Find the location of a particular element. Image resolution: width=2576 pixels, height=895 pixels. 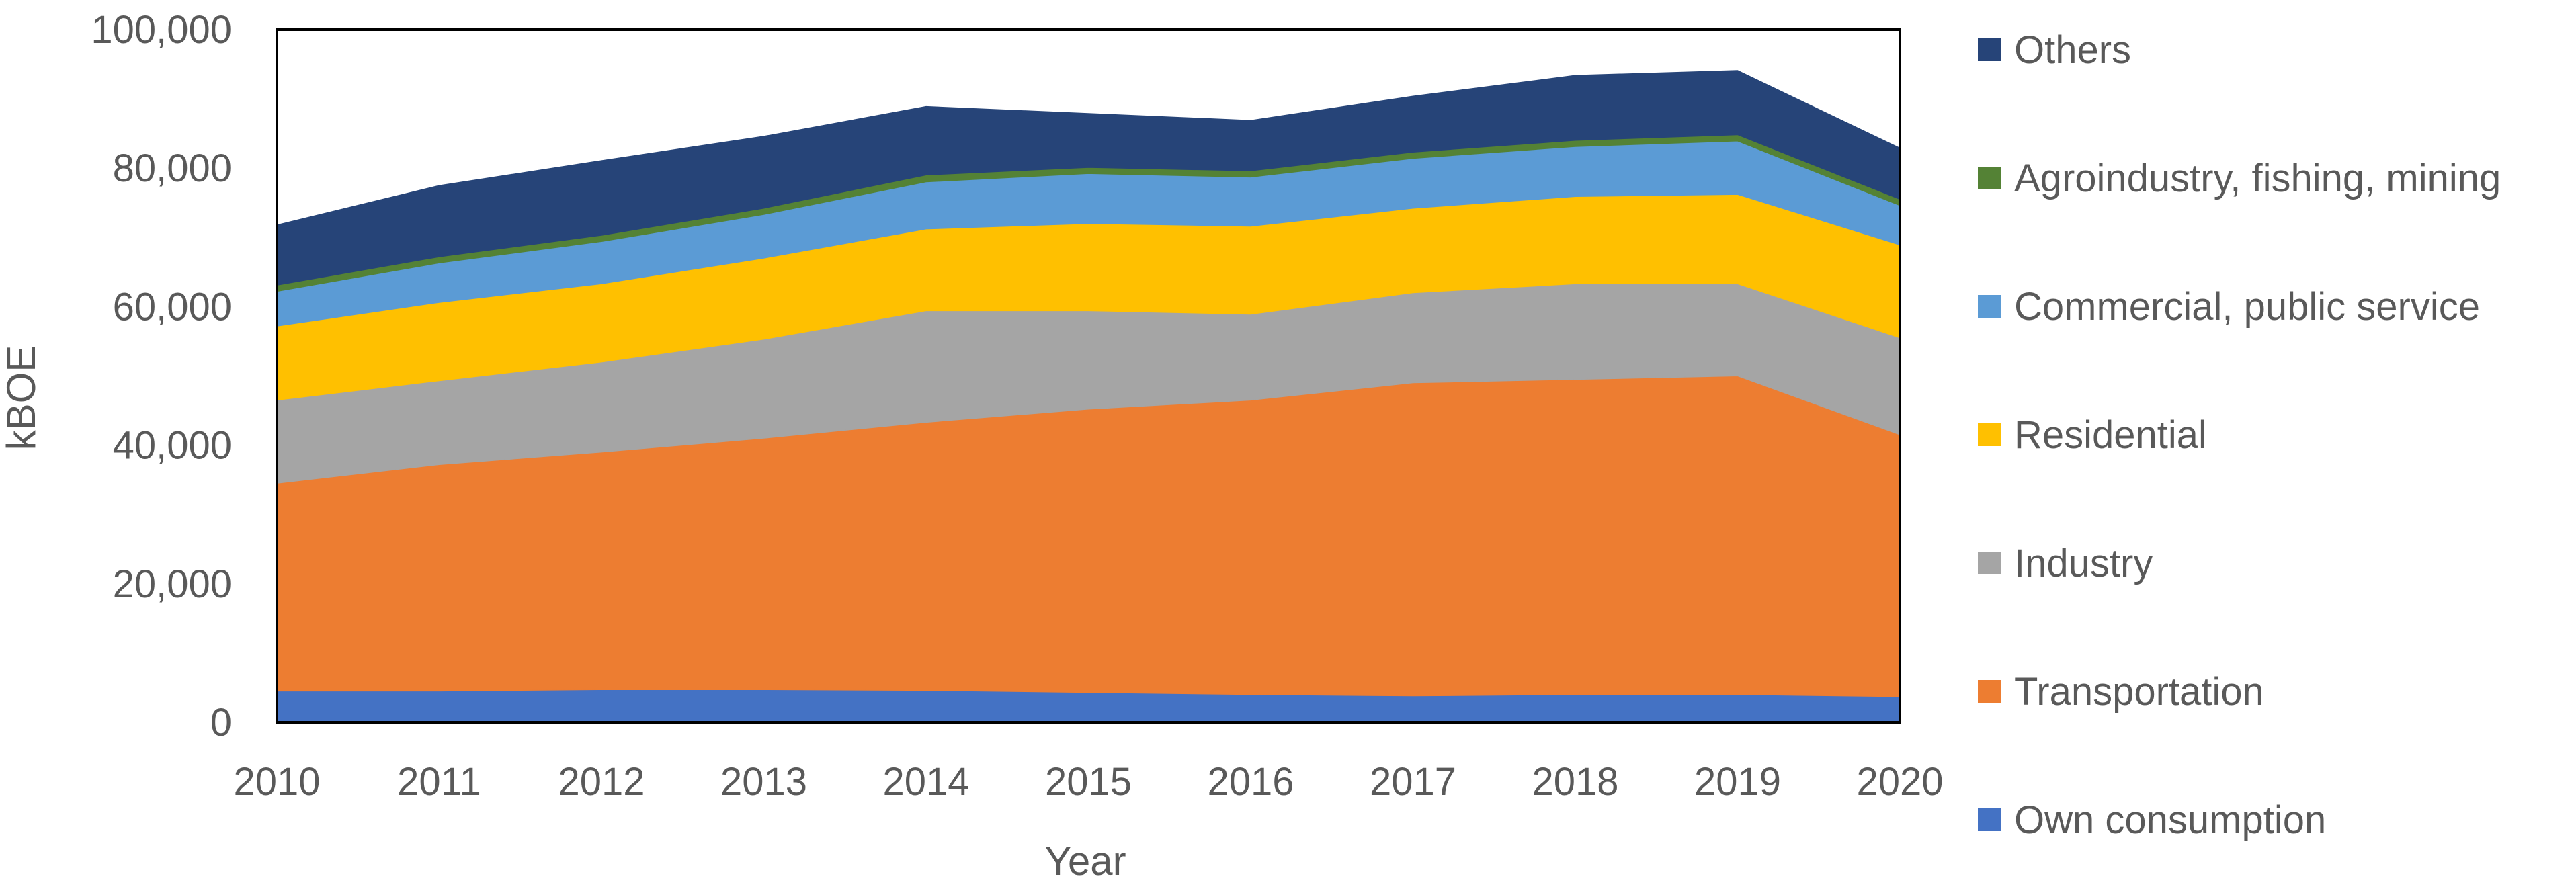

legend-label: Industry is located at coordinates (2083, 563).